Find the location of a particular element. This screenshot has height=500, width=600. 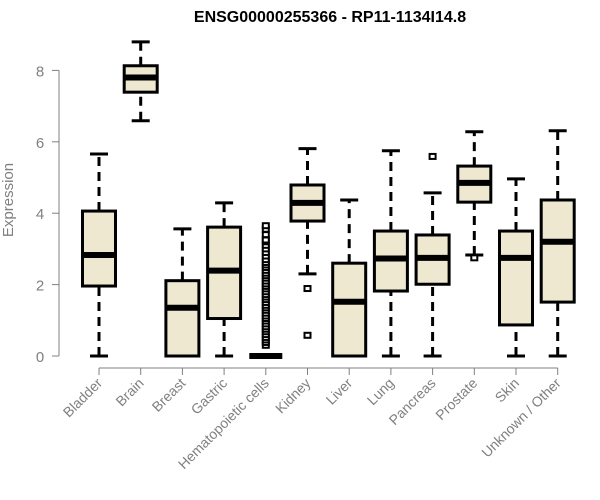

box-liver is located at coordinates (349, 278).